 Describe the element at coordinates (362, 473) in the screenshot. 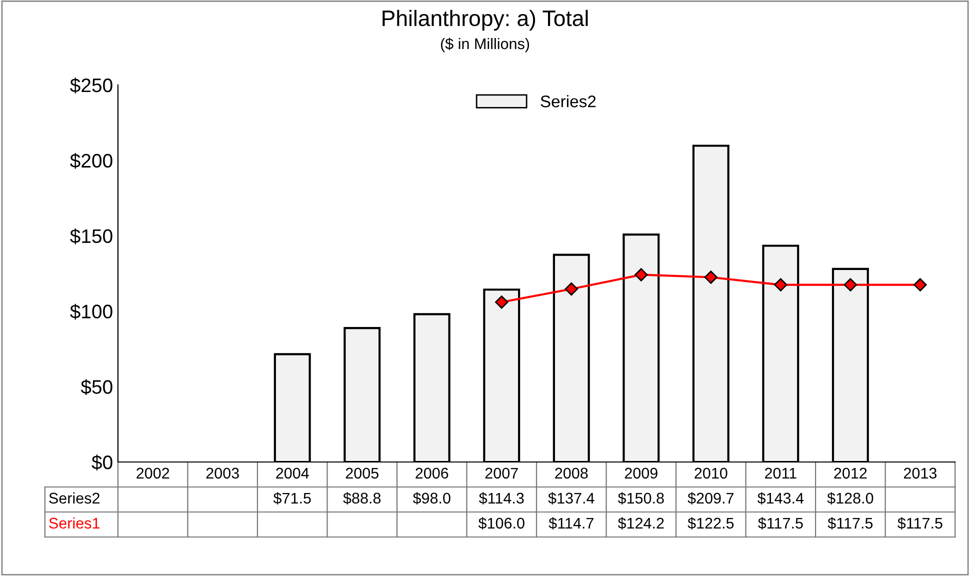

I see `x-tick-label: 2005` at that location.